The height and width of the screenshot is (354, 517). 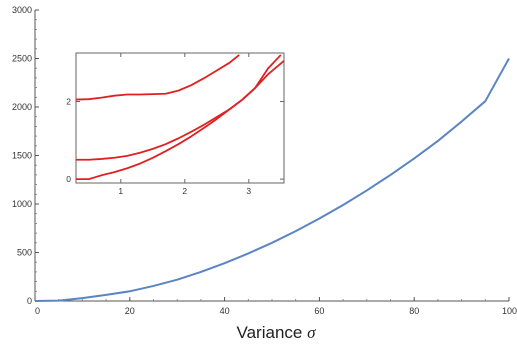 I want to click on x-axis-symbol: σ, so click(x=311, y=332).